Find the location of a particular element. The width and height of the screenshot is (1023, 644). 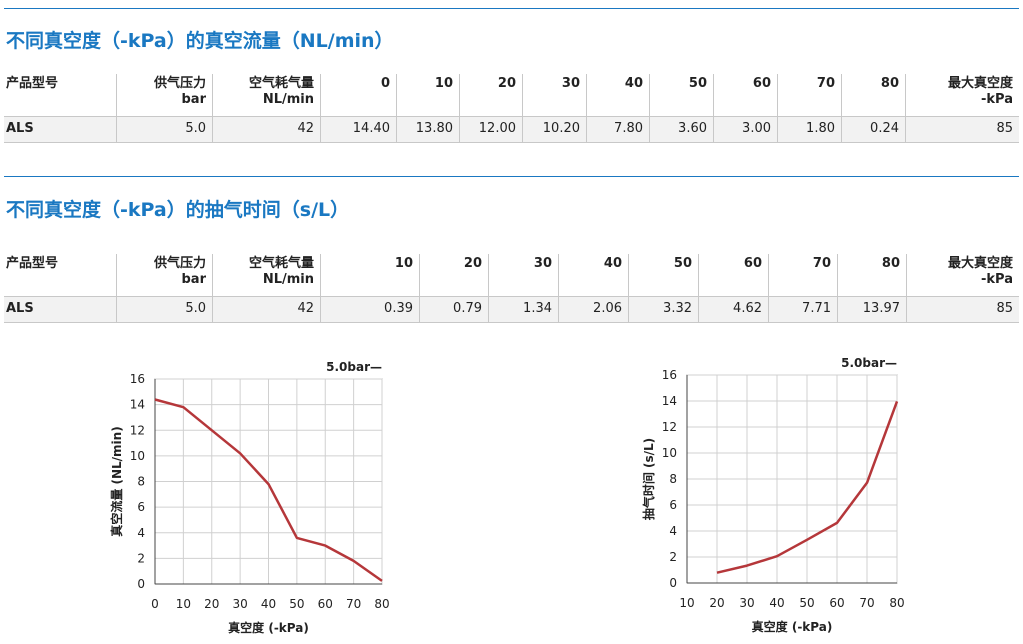

table-cell: 14.40 is located at coordinates (358, 129).